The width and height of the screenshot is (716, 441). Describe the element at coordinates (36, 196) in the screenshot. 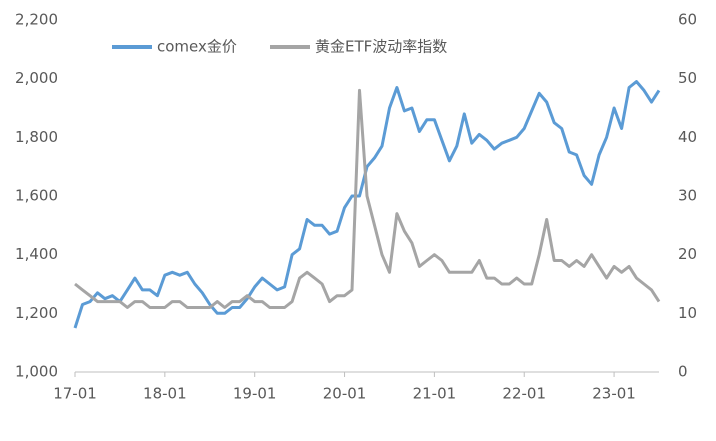

I see `y-tick-label: 1,600` at that location.